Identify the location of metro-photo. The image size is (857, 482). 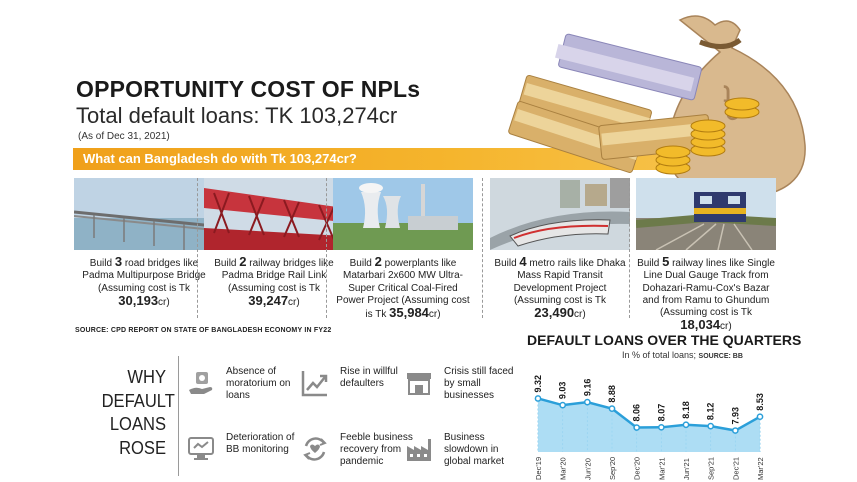
(560, 214).